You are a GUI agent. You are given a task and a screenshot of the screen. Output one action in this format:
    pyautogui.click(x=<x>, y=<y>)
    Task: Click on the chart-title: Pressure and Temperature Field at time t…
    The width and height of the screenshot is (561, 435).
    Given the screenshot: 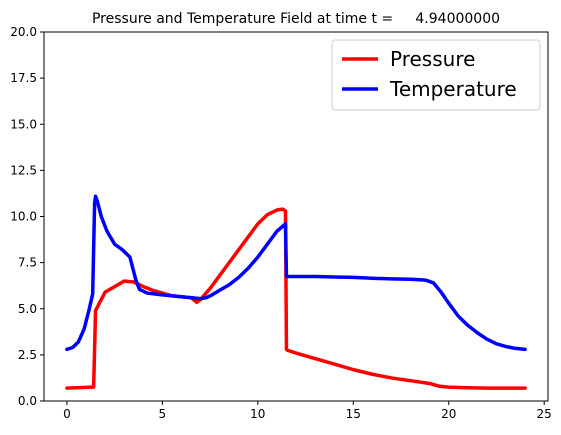 What is the action you would take?
    pyautogui.click(x=296, y=19)
    